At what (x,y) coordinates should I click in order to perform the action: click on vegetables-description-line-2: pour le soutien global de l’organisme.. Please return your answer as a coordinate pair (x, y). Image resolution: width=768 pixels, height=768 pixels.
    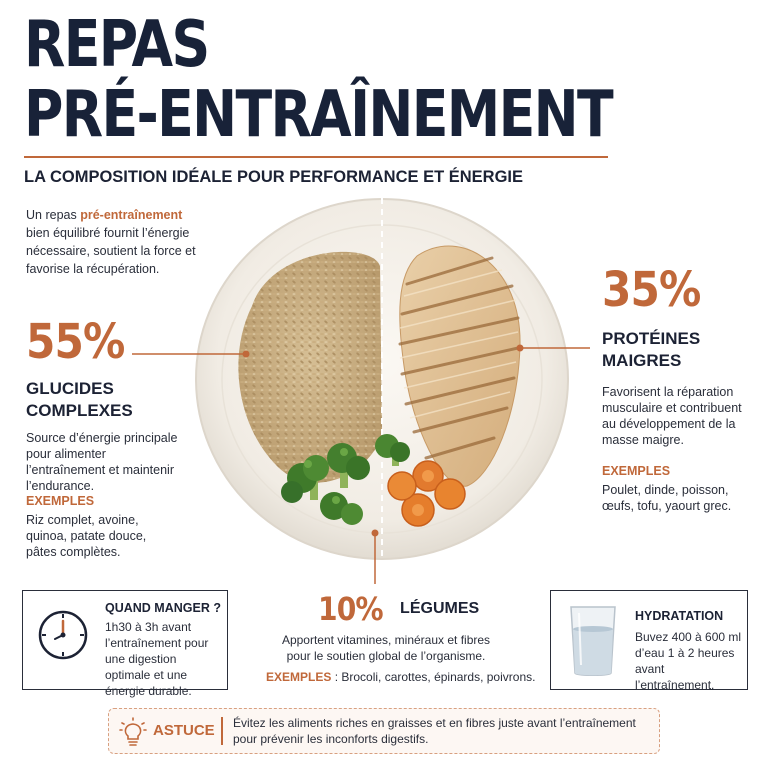
    Looking at the image, I should click on (386, 656).